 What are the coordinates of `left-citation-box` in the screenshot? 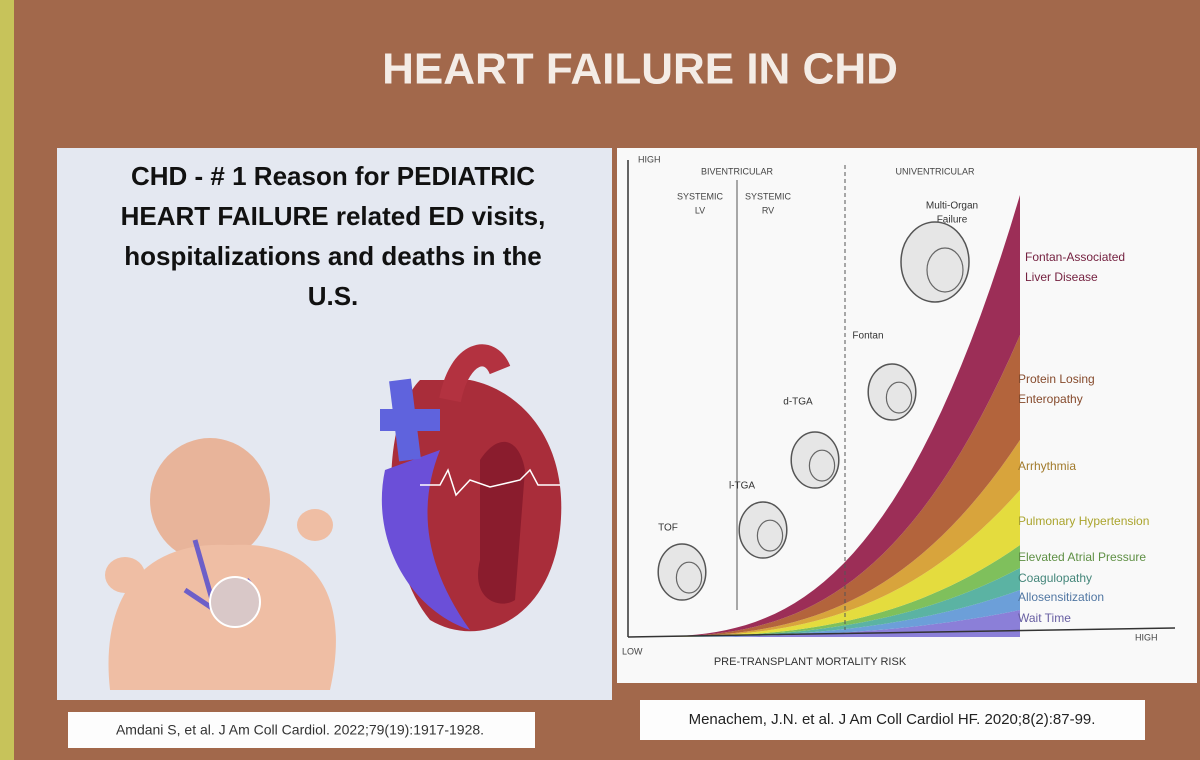 It's located at (301, 730).